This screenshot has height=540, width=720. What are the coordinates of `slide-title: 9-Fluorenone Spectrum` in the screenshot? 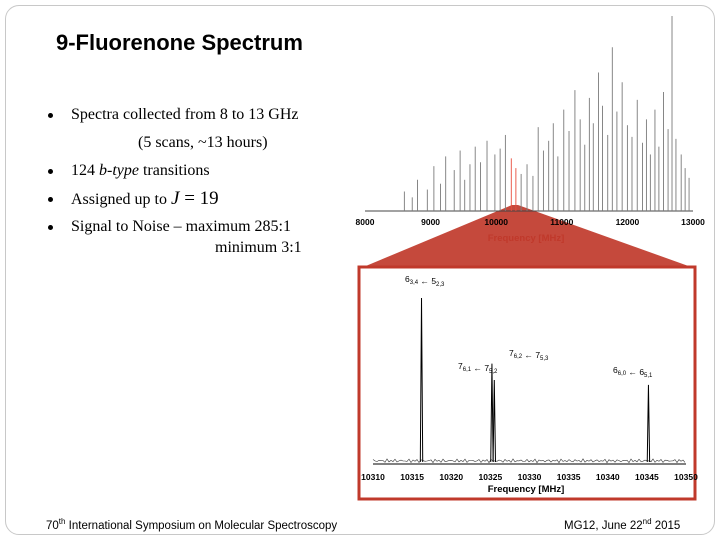 It's located at (179, 42).